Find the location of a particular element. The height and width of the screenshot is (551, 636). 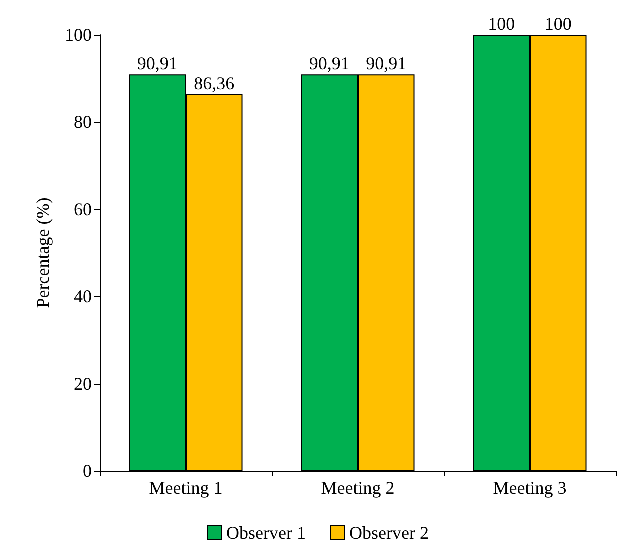

y-tick-label: 80 is located at coordinates (83, 122).